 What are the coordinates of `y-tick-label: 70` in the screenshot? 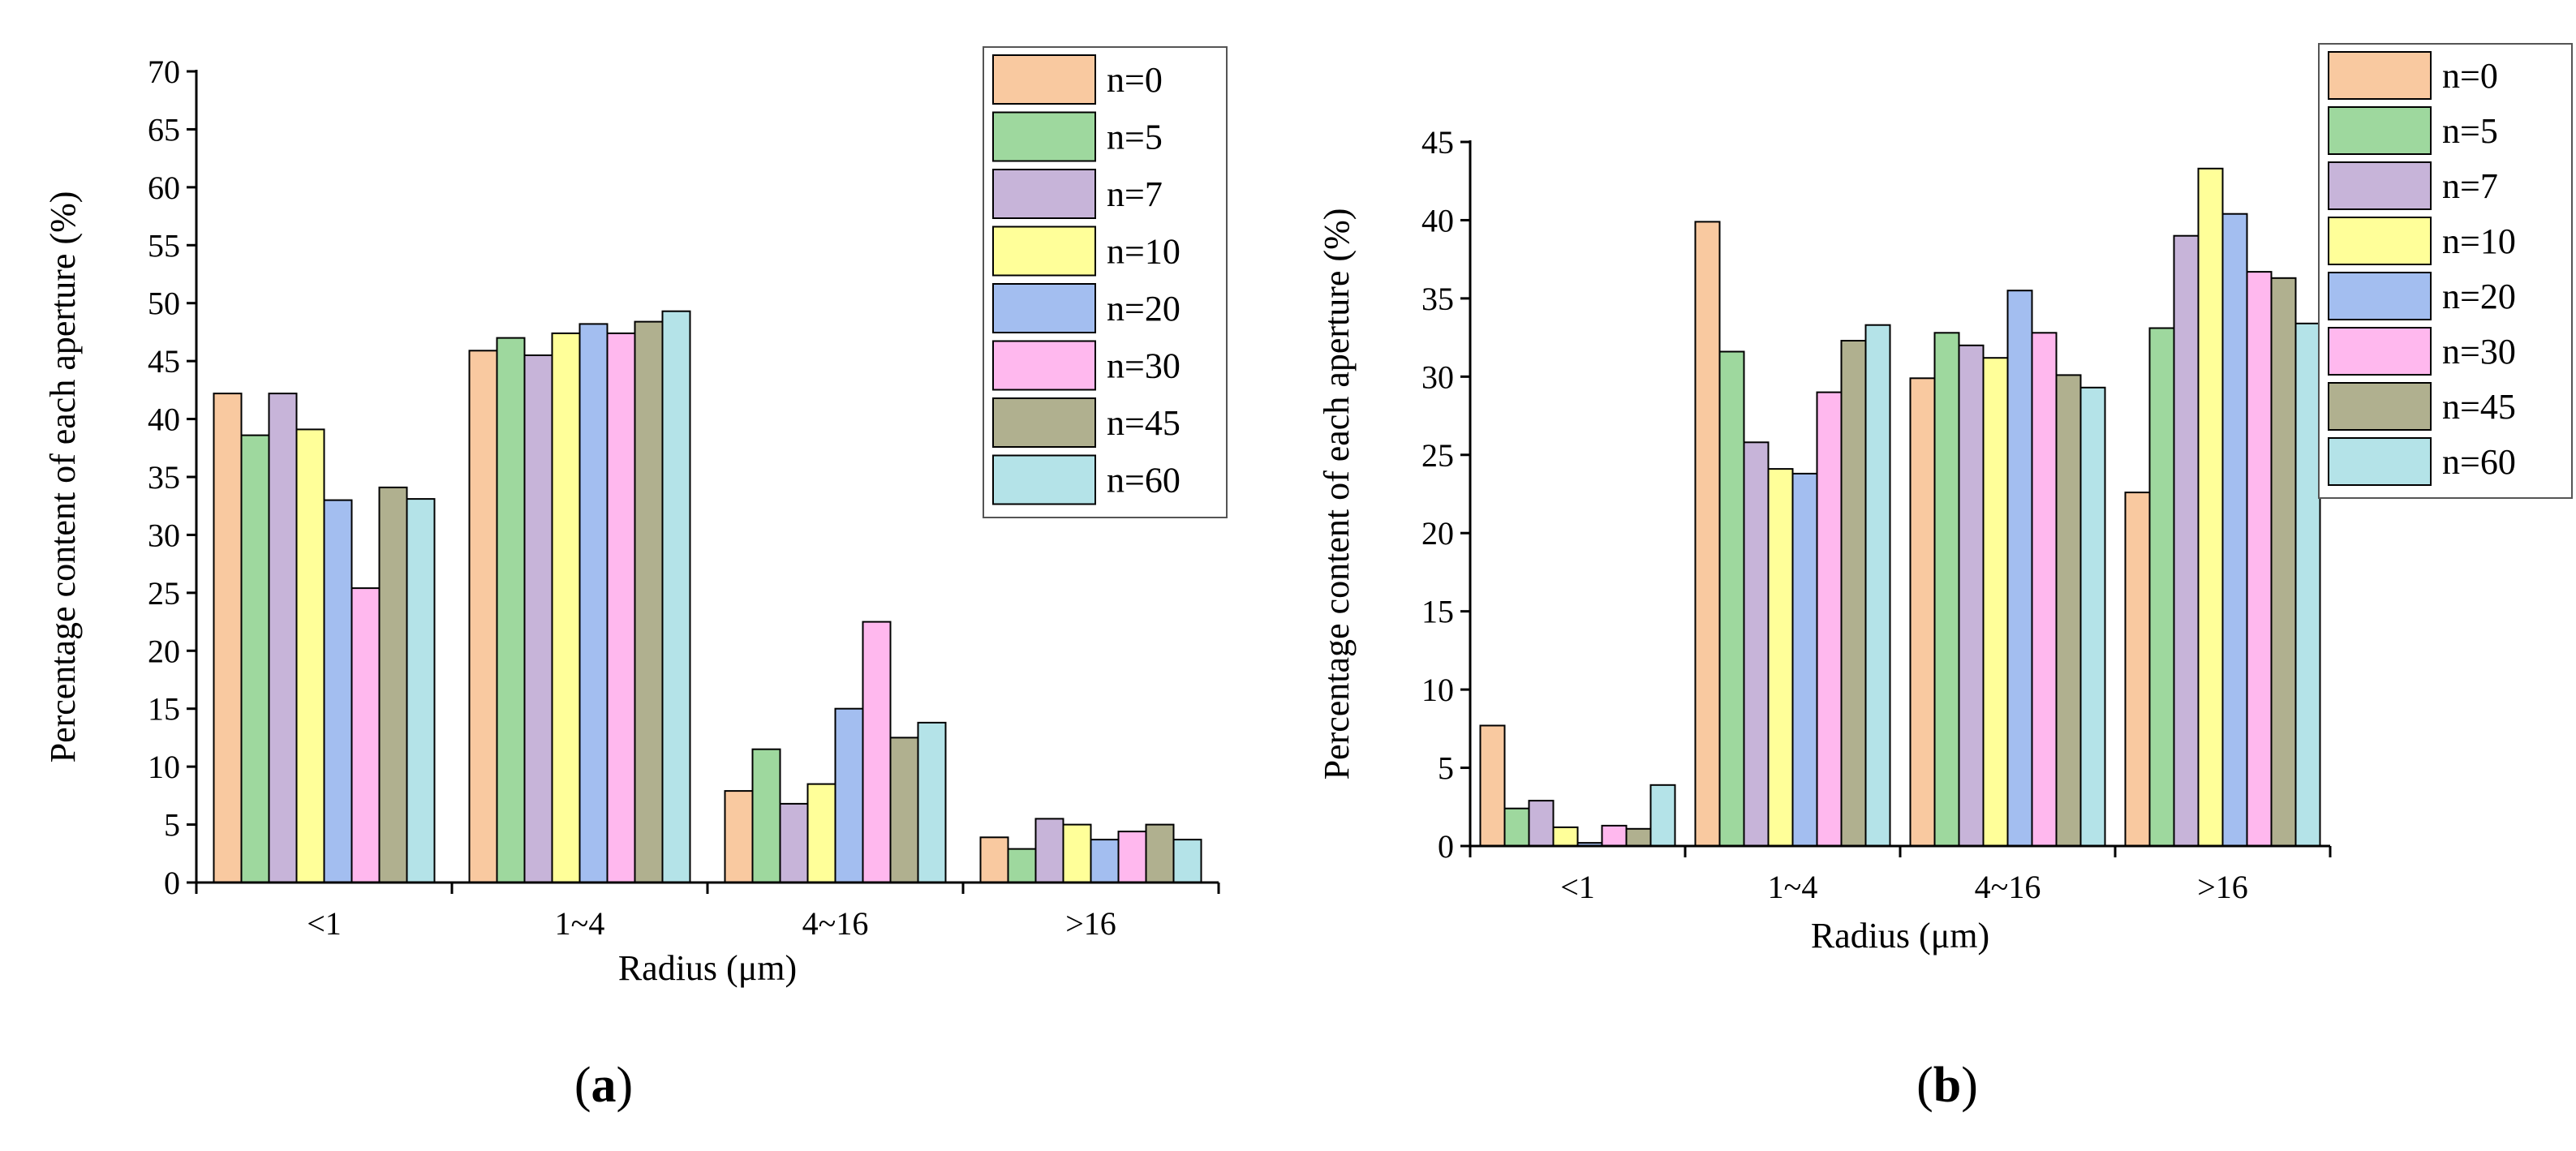 It's located at (164, 72).